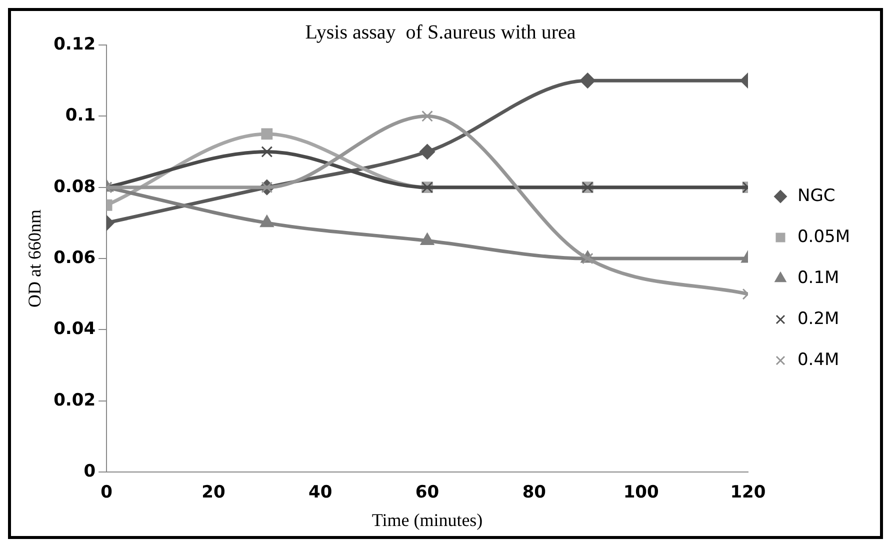  Describe the element at coordinates (818, 360) in the screenshot. I see `legend-label: 0.4M` at that location.